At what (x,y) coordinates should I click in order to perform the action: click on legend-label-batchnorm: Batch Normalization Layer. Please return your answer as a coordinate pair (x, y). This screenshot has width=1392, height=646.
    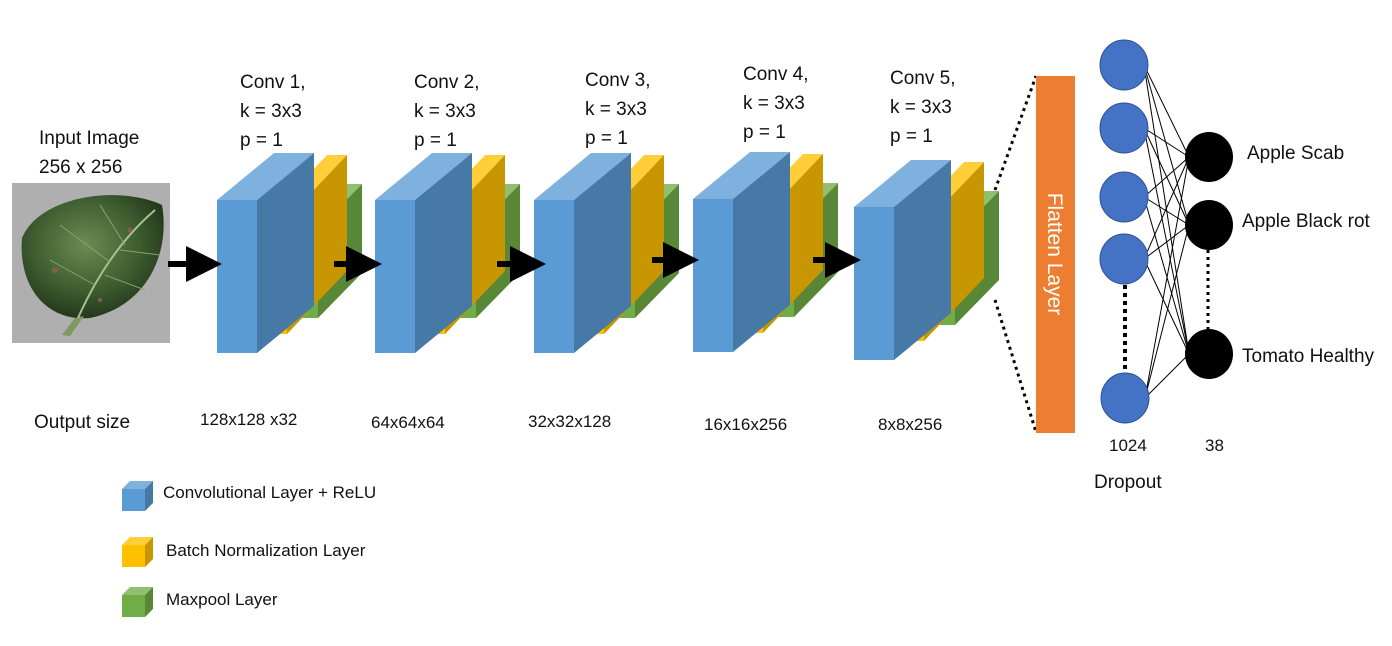
    Looking at the image, I should click on (266, 550).